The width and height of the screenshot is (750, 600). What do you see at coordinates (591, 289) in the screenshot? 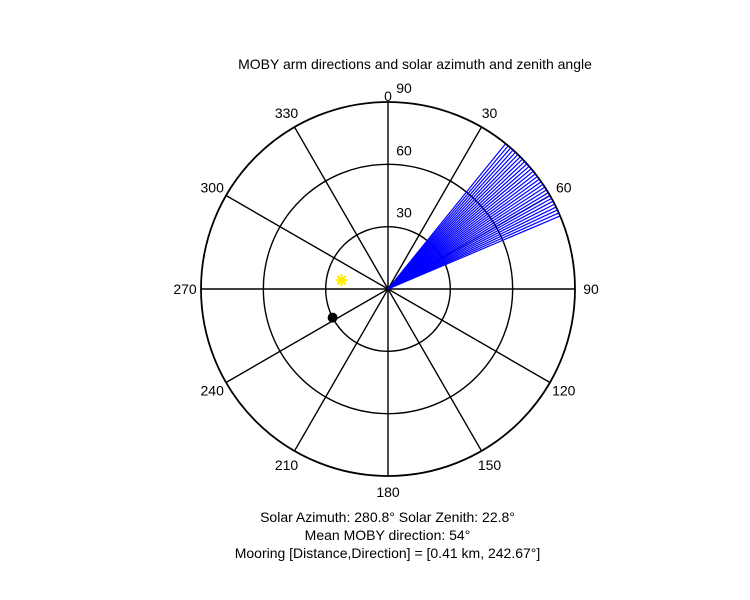
I see `angular-tick-label-90: 90` at bounding box center [591, 289].